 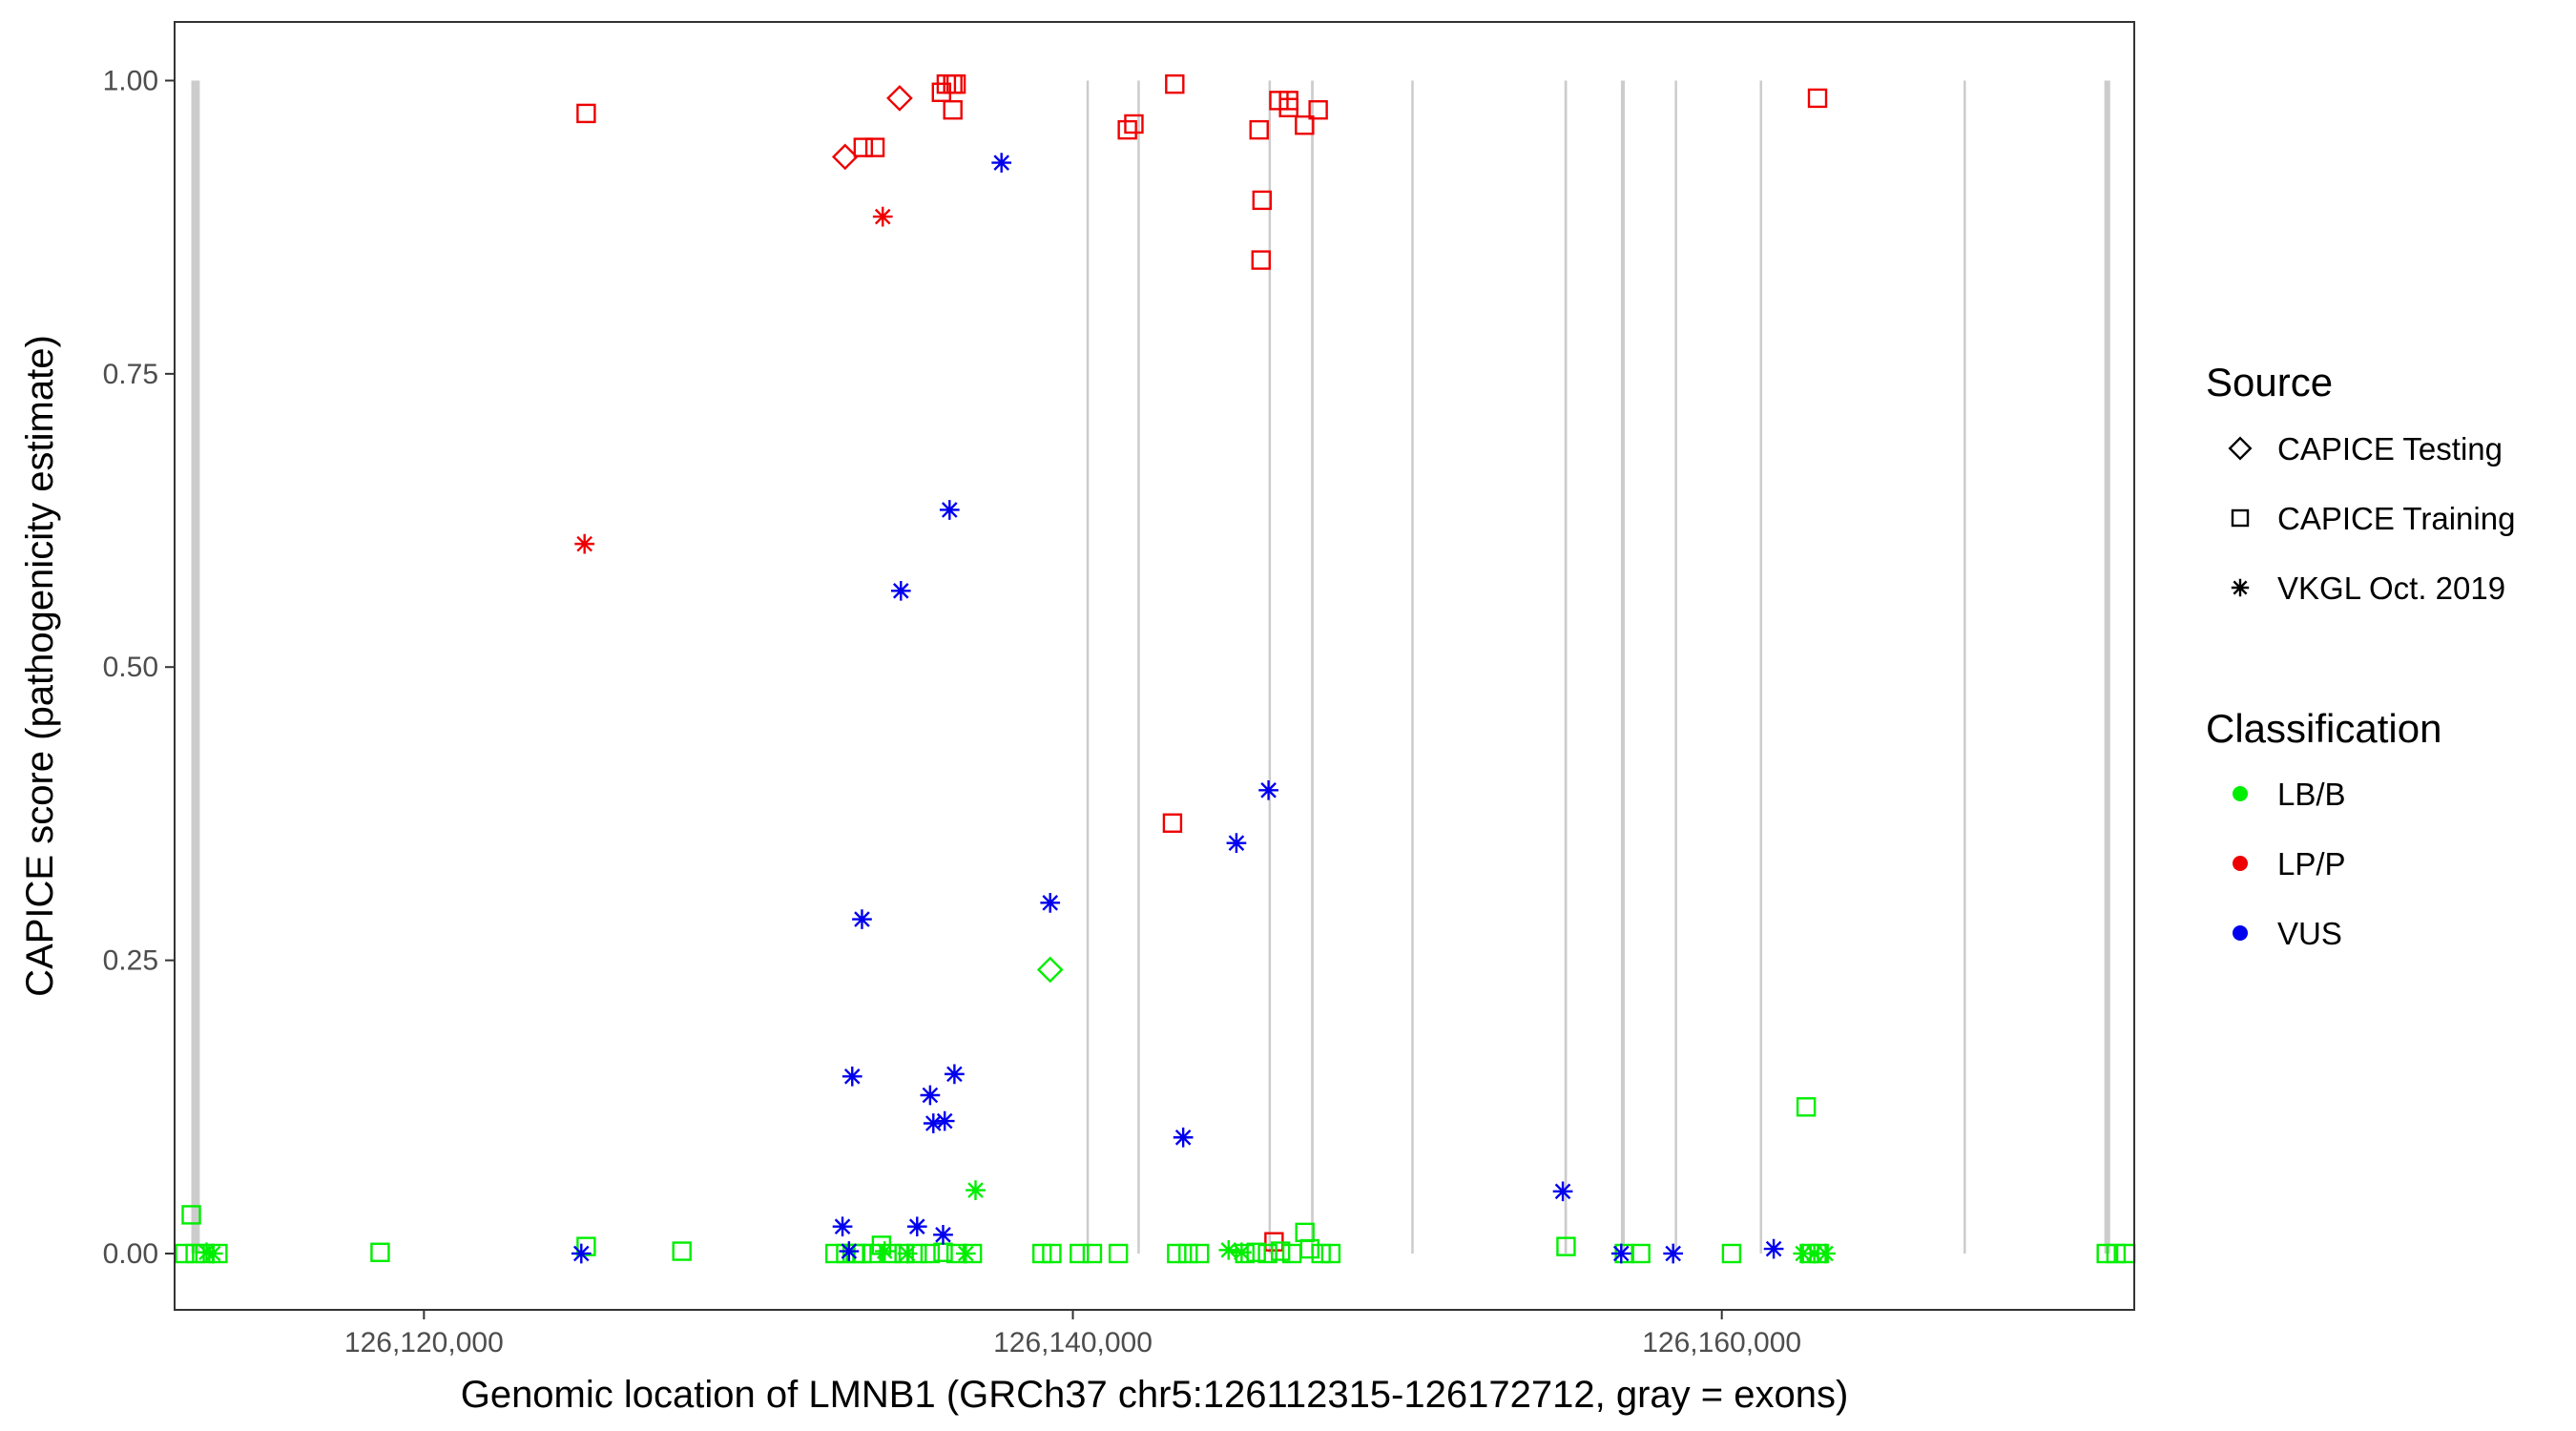 I want to click on y-tick-label: 0.75, so click(x=130, y=375).